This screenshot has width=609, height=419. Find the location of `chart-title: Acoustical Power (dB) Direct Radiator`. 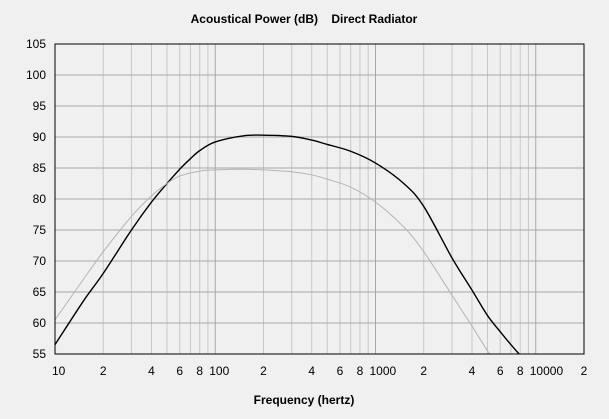

chart-title: Acoustical Power (dB) Direct Radiator is located at coordinates (304, 19).